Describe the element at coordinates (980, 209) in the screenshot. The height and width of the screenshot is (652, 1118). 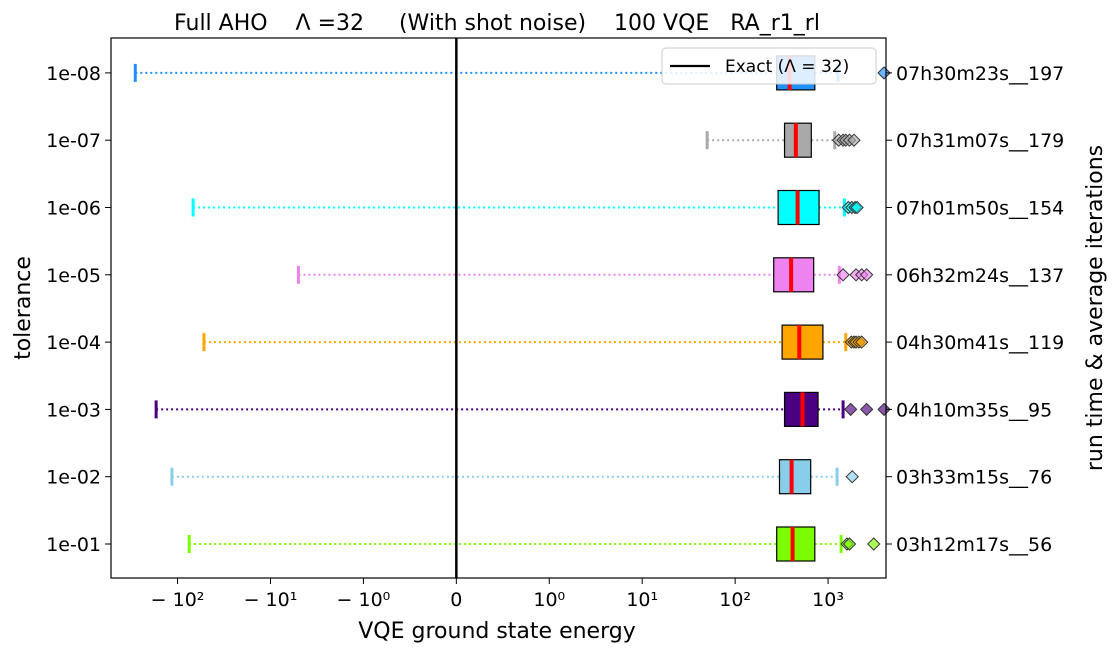
I see `y-right-tick-label-1e-06: 07h01m50s__154` at that location.